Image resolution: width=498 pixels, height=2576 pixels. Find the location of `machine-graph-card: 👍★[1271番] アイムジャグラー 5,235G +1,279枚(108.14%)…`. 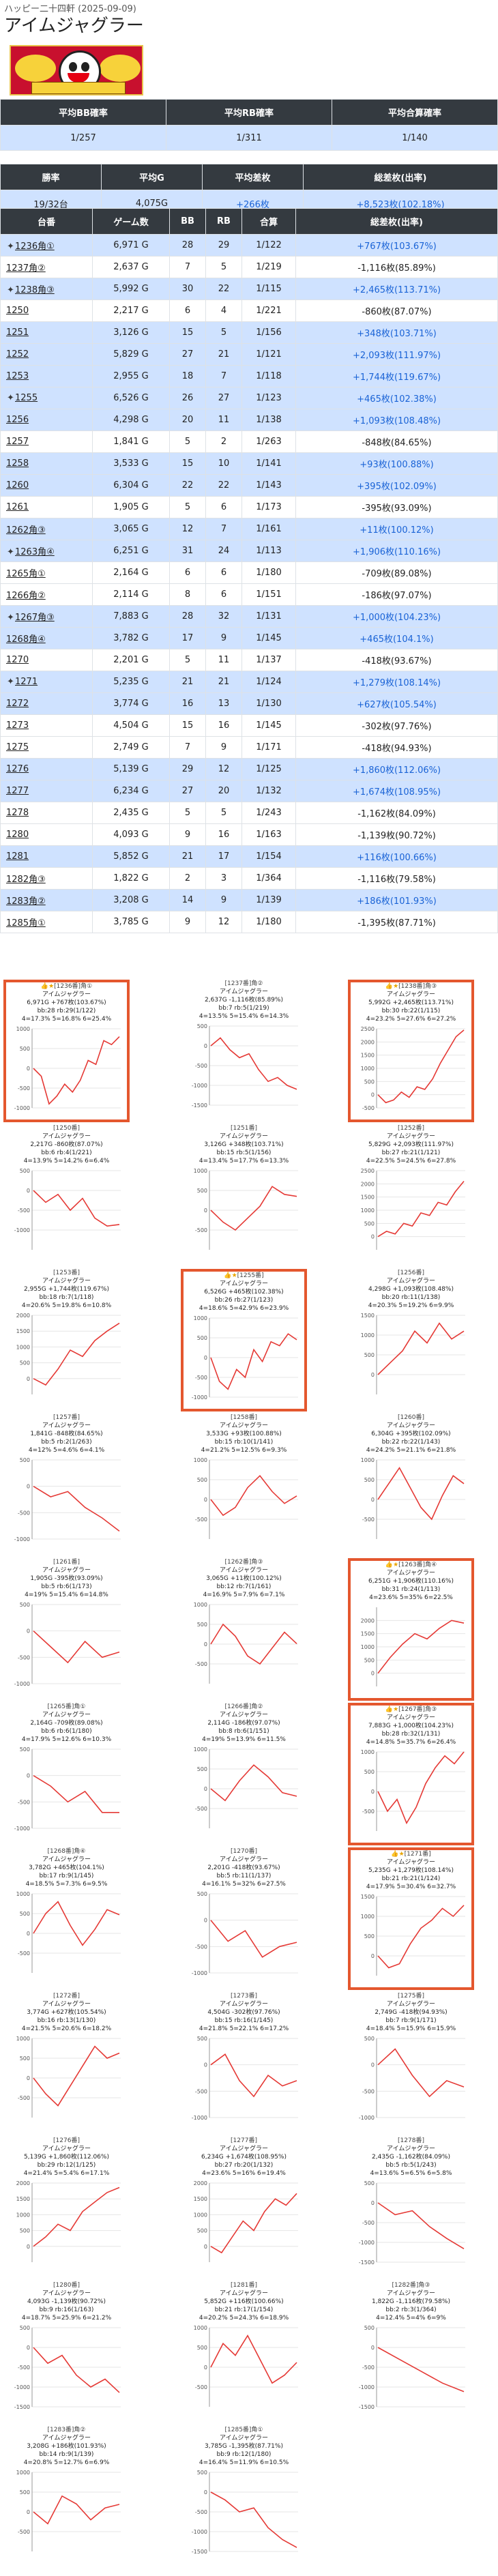

machine-graph-card: 👍★[1271番] アイムジャグラー 5,235G +1,279枚(108.14%)… is located at coordinates (411, 1918).